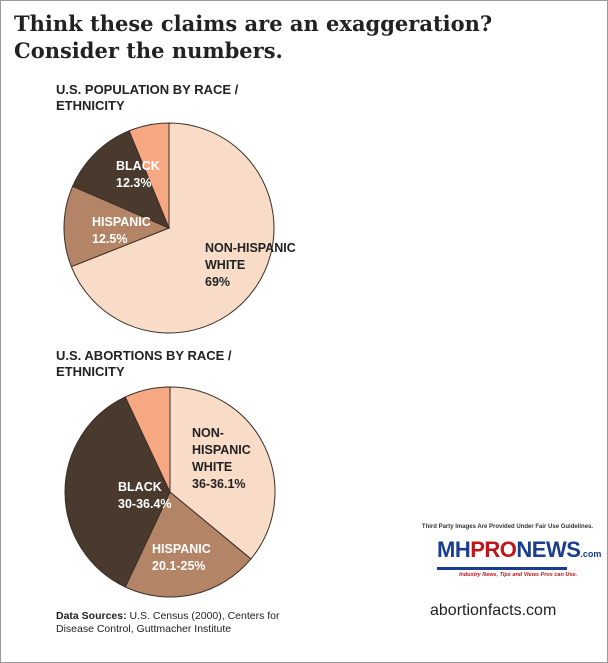  What do you see at coordinates (591, 554) in the screenshot?
I see `logo-com: .com` at bounding box center [591, 554].